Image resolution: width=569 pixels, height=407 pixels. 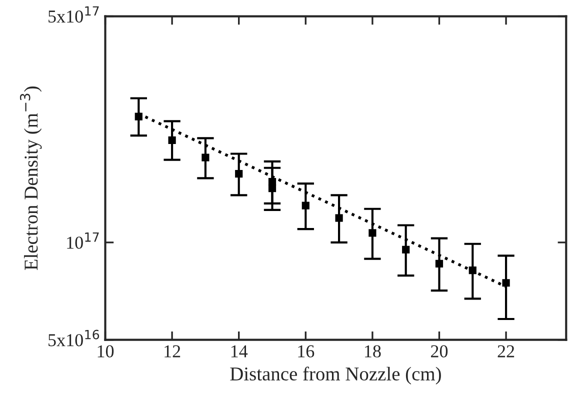 I want to click on y-tick-label: 5x10$^{17}$, so click(x=73, y=14).